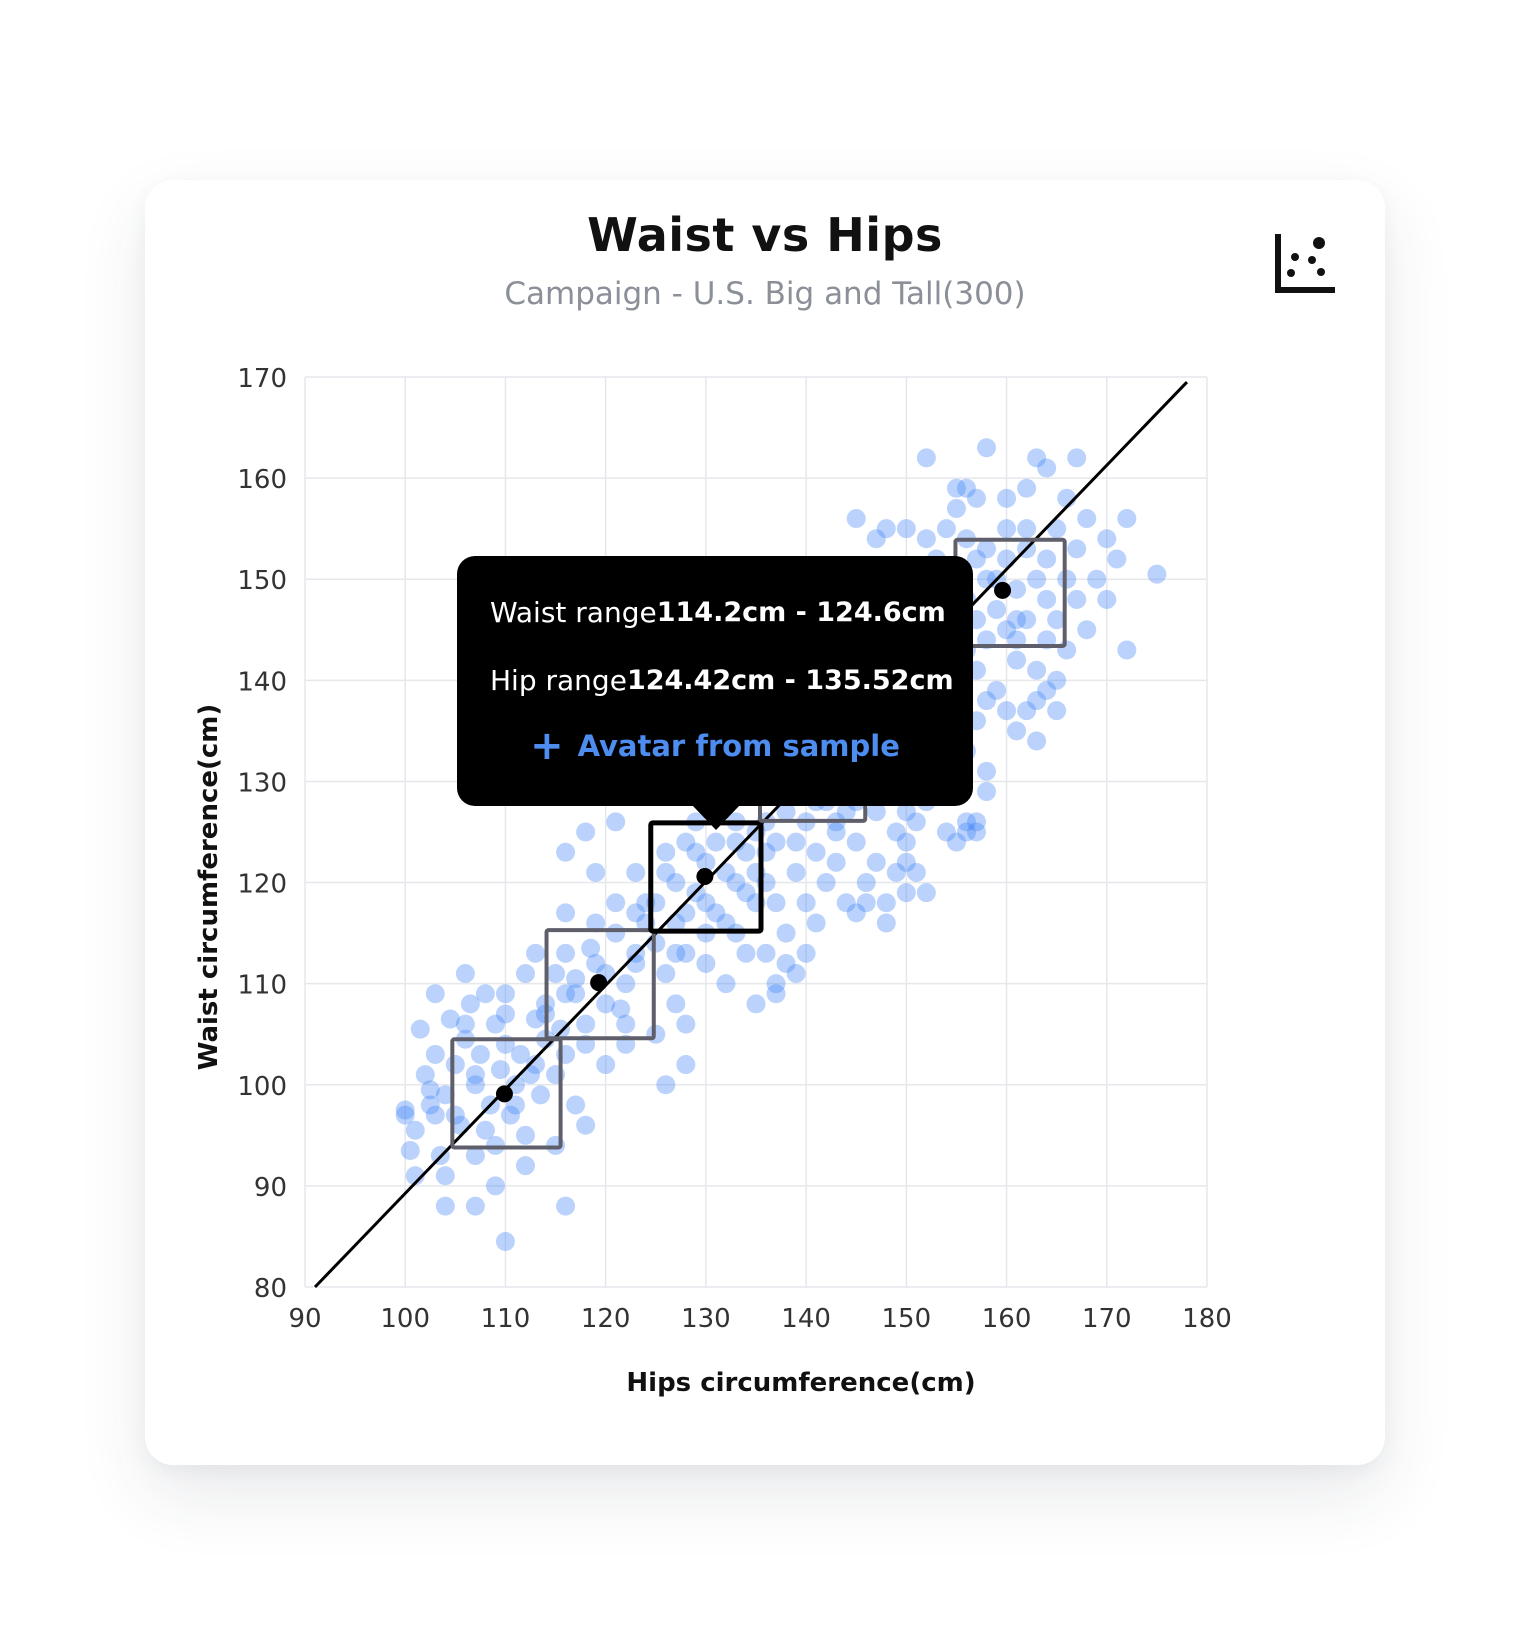  I want to click on x-tick-label: 100, so click(405, 1319).